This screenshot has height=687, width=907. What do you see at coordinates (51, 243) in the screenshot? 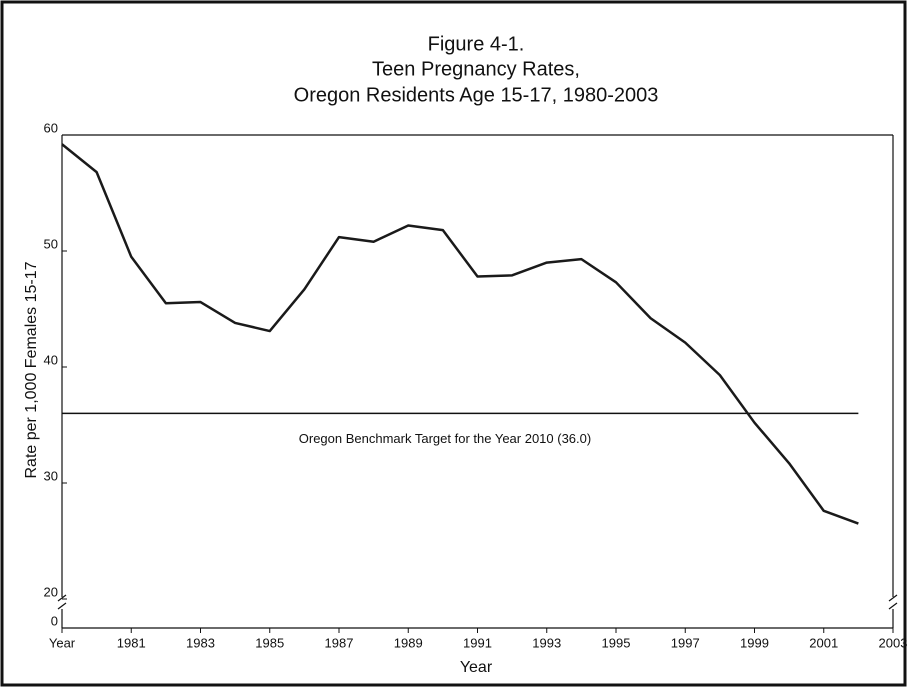
I see `y-tick-label: 50` at bounding box center [51, 243].